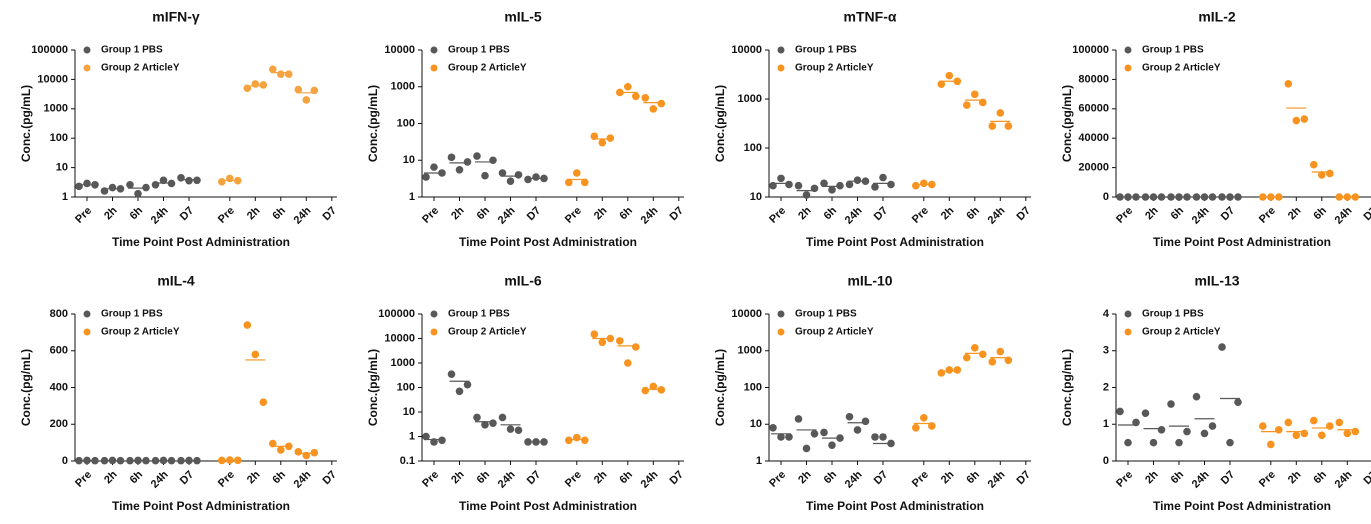 This screenshot has width=1371, height=524. What do you see at coordinates (756, 424) in the screenshot?
I see `y-tick-label: 10` at bounding box center [756, 424].